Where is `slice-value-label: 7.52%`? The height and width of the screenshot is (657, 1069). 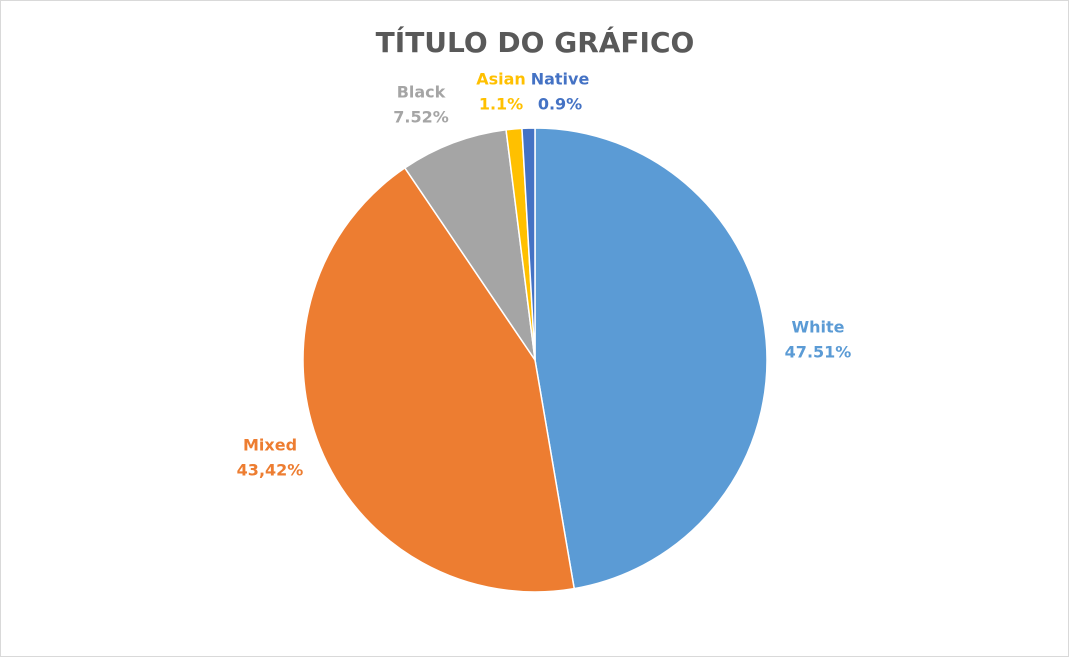 slice-value-label: 7.52% is located at coordinates (421, 117).